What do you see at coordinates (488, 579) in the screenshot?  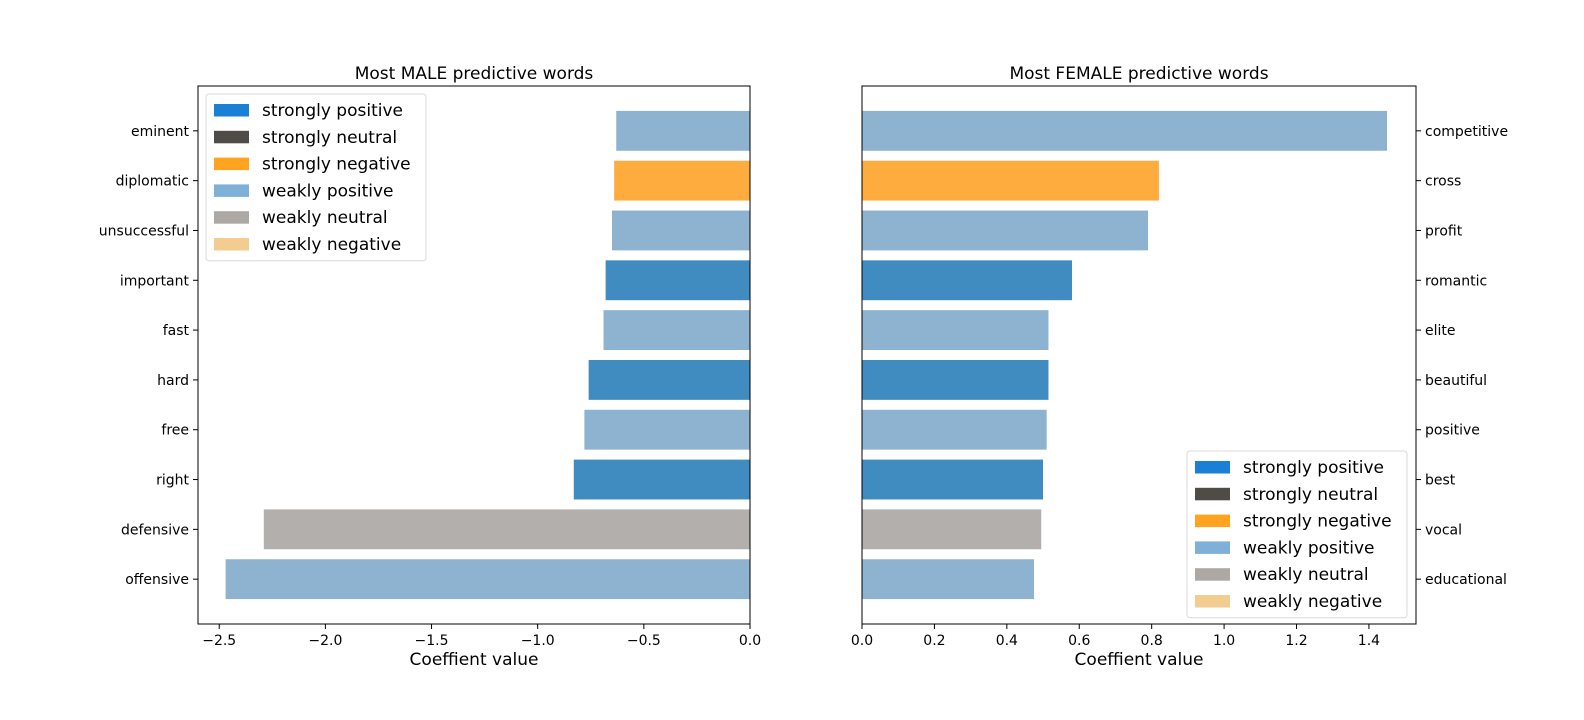 I see `male-bar-offensive` at bounding box center [488, 579].